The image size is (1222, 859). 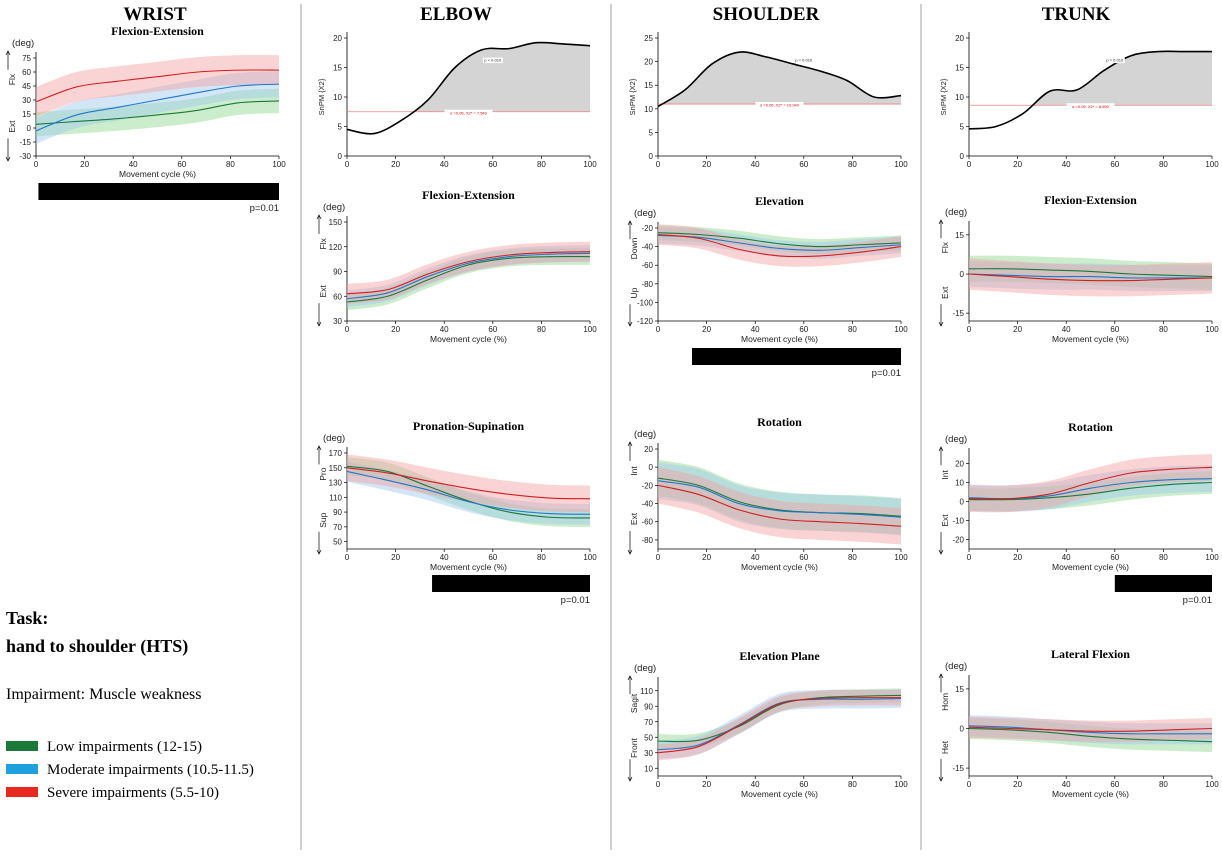 What do you see at coordinates (26, 86) in the screenshot?
I see `y-tick-label: 45` at bounding box center [26, 86].